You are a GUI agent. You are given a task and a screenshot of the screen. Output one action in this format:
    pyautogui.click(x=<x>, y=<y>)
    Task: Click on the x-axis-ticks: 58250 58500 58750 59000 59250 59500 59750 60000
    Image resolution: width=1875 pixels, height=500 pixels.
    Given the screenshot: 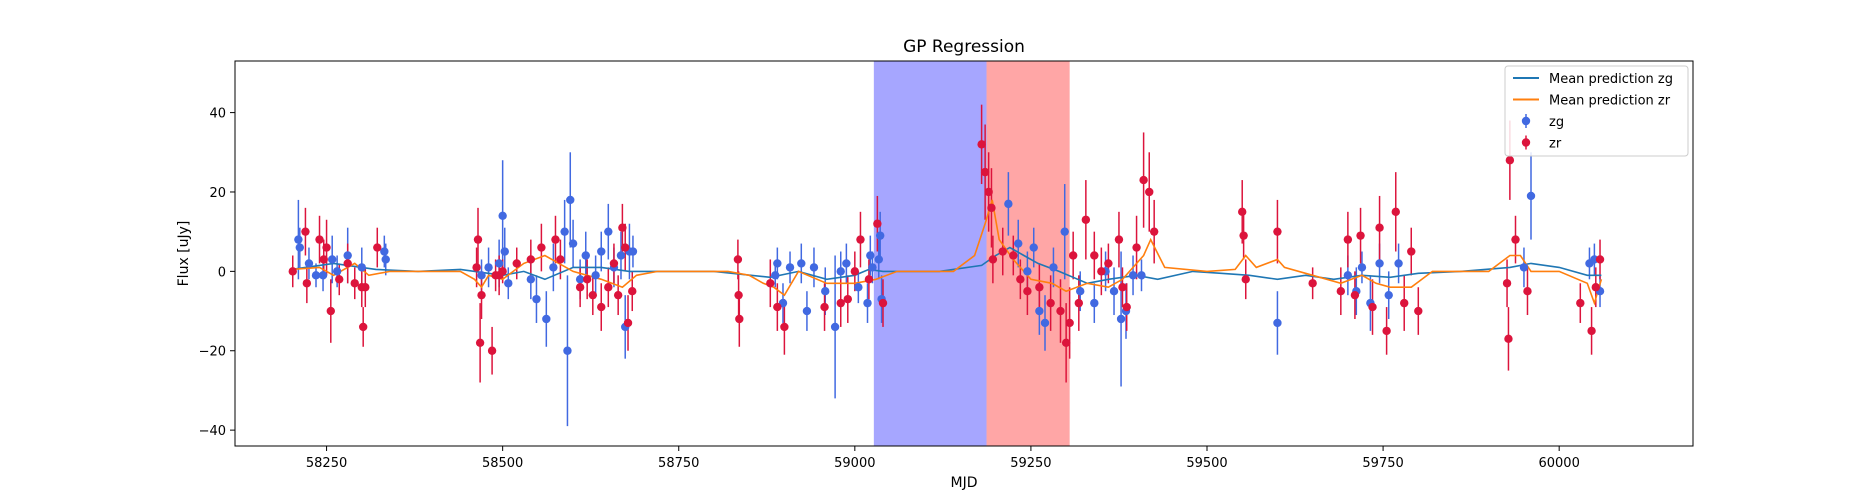 What is the action you would take?
    pyautogui.click(x=943, y=458)
    